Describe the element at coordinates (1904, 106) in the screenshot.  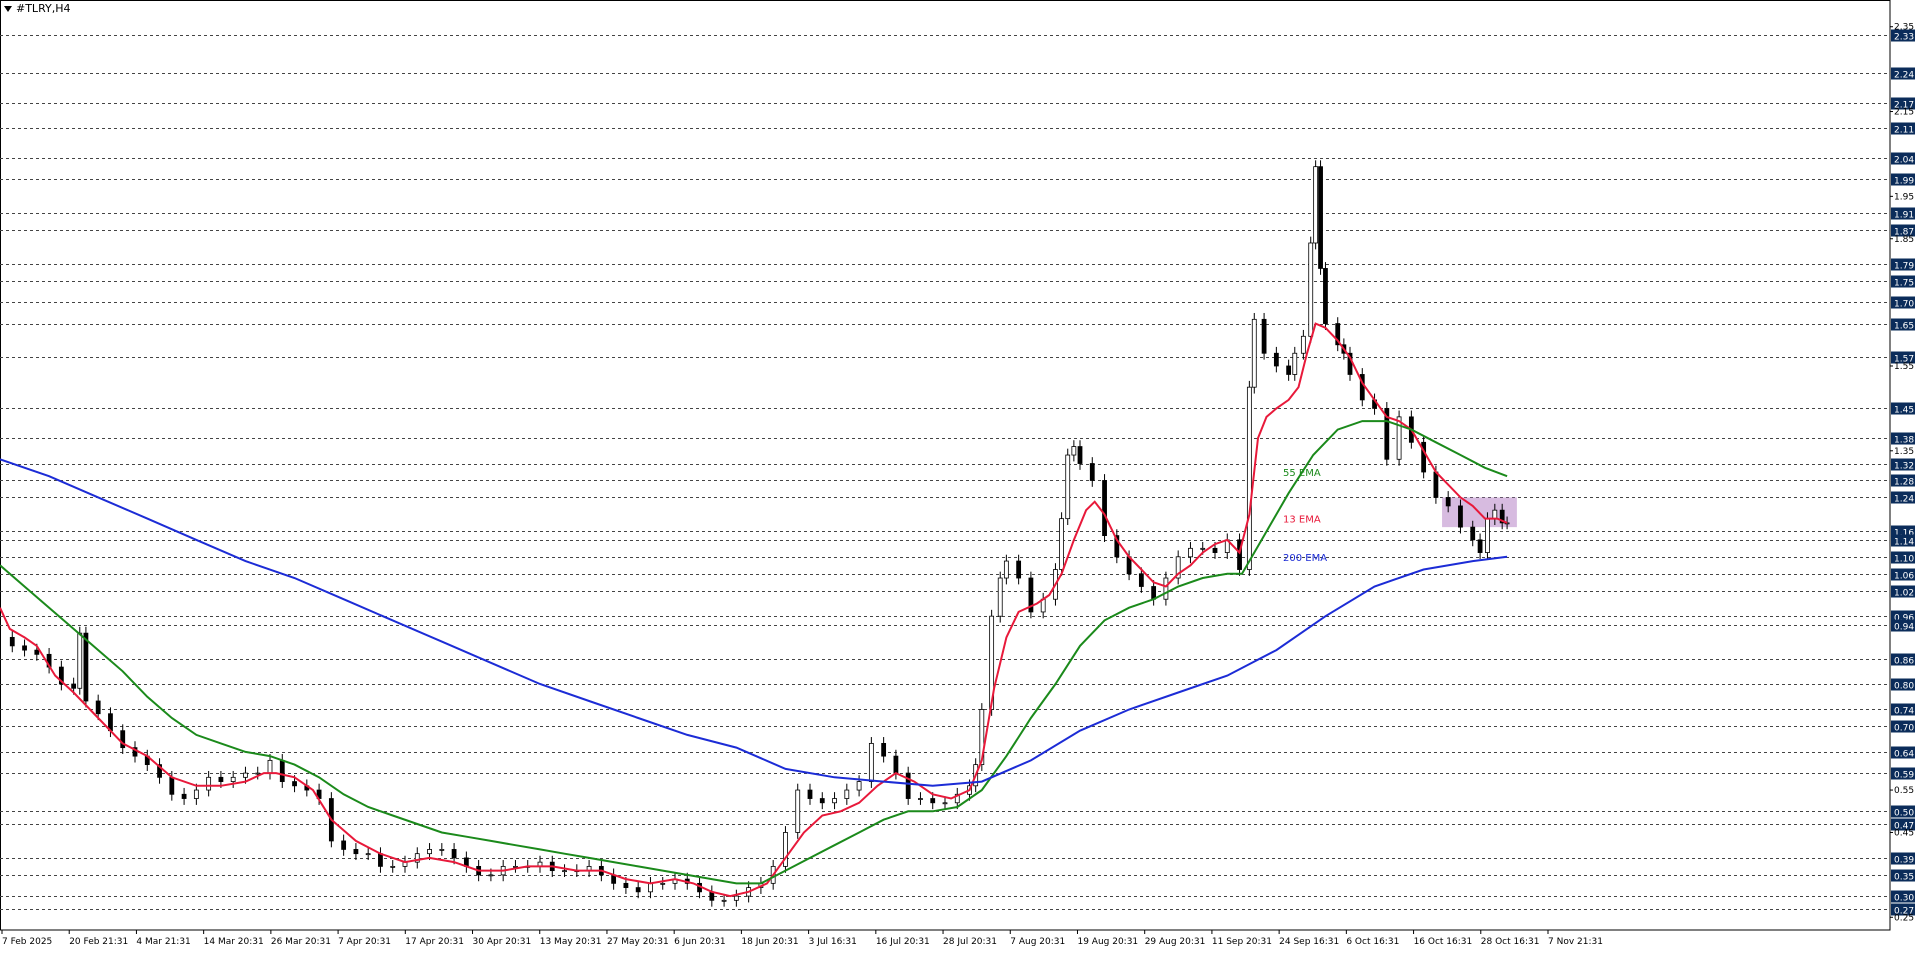
I see `price-label: 2.17` at that location.